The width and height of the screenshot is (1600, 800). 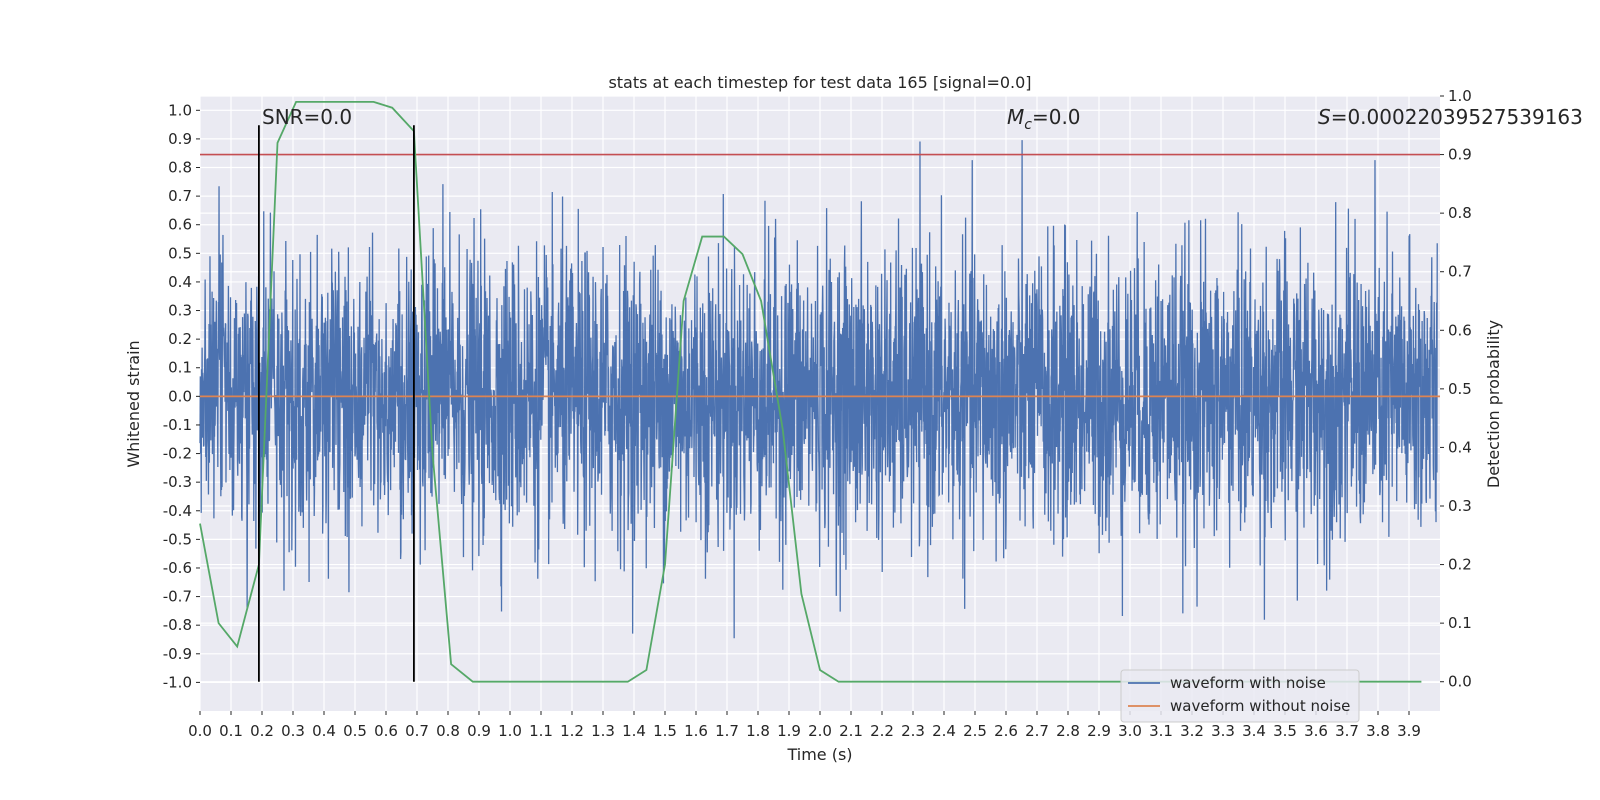 I want to click on x-tick-label-27: 2.7, so click(x=1037, y=731).